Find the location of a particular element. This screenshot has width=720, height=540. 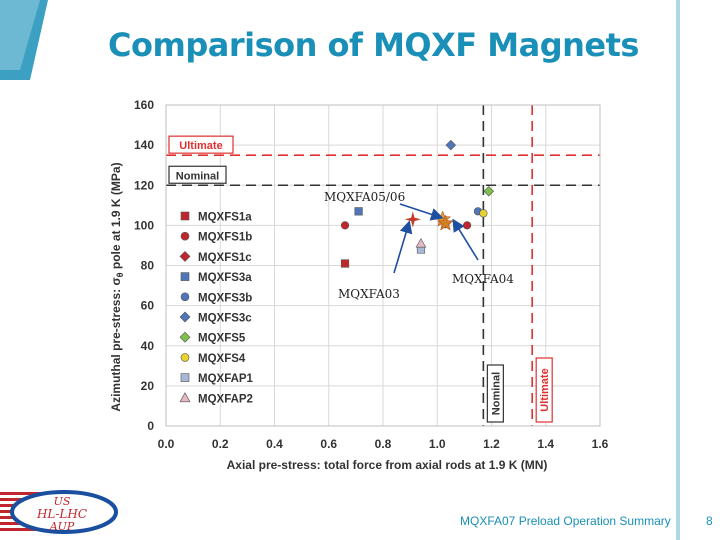

y-tick-label: 40 is located at coordinates (148, 346).